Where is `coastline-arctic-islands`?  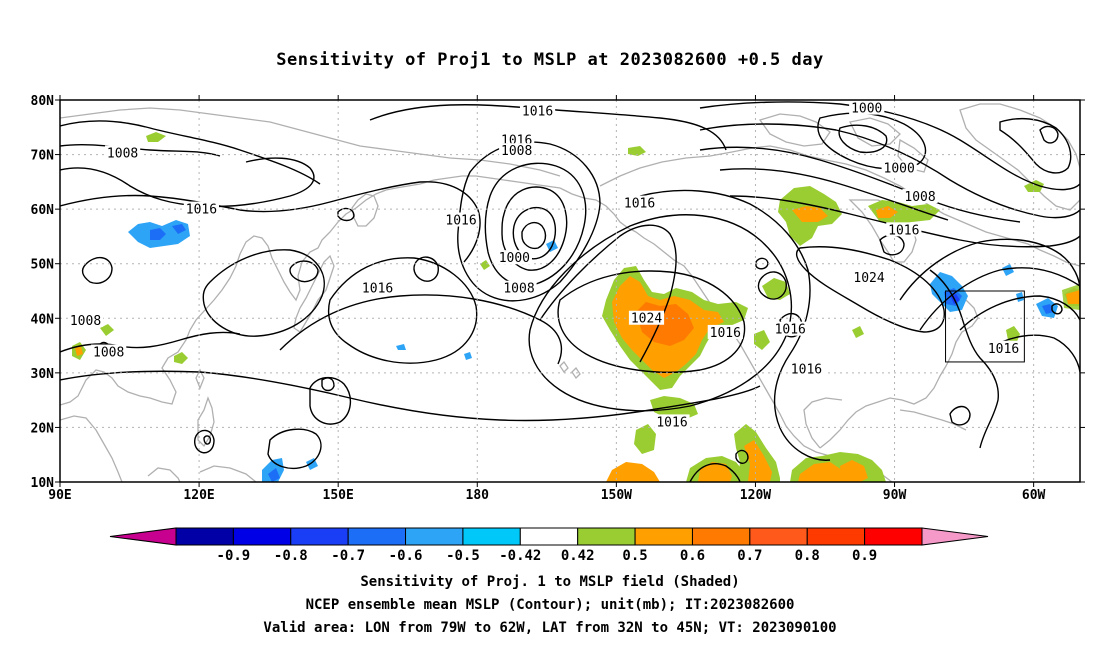
coastline-arctic-islands is located at coordinates (843, 143).